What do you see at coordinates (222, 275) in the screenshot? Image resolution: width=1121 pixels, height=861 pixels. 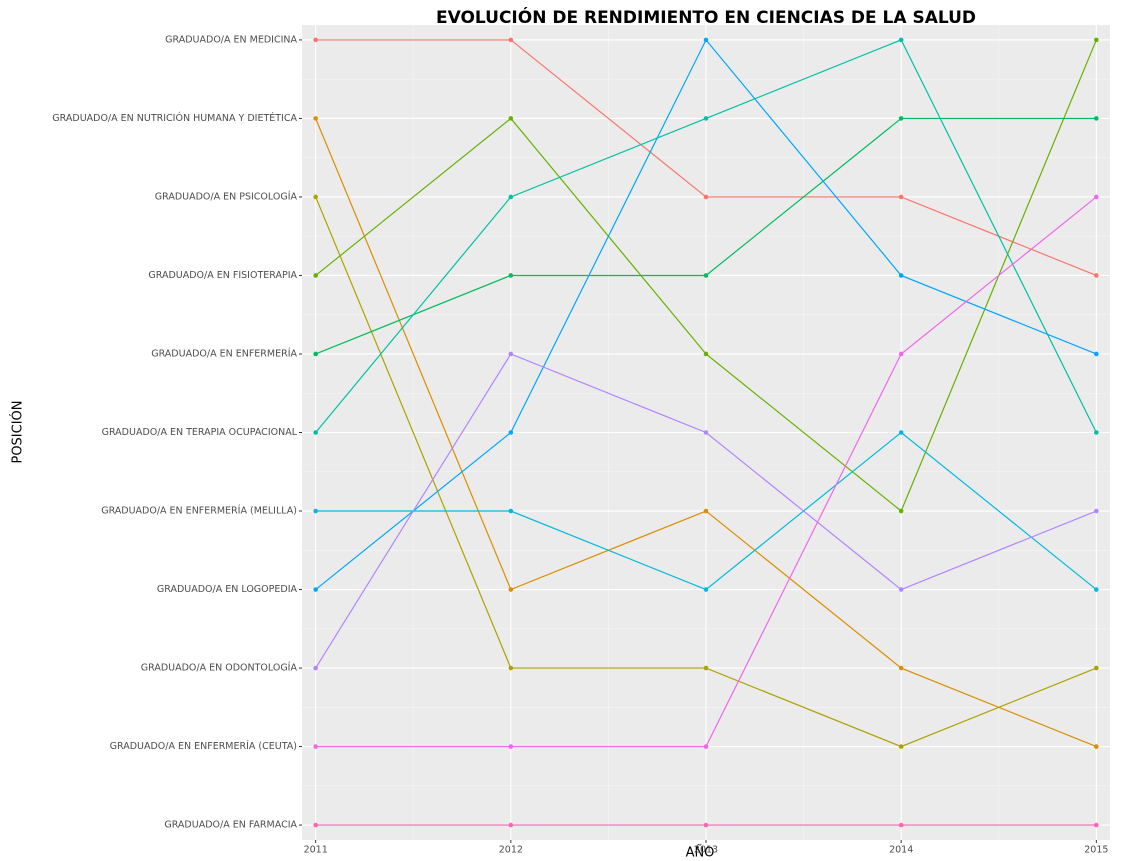 I see `y-tick-label: GRADUADO/A EN FISIOTERAPIA` at bounding box center [222, 275].